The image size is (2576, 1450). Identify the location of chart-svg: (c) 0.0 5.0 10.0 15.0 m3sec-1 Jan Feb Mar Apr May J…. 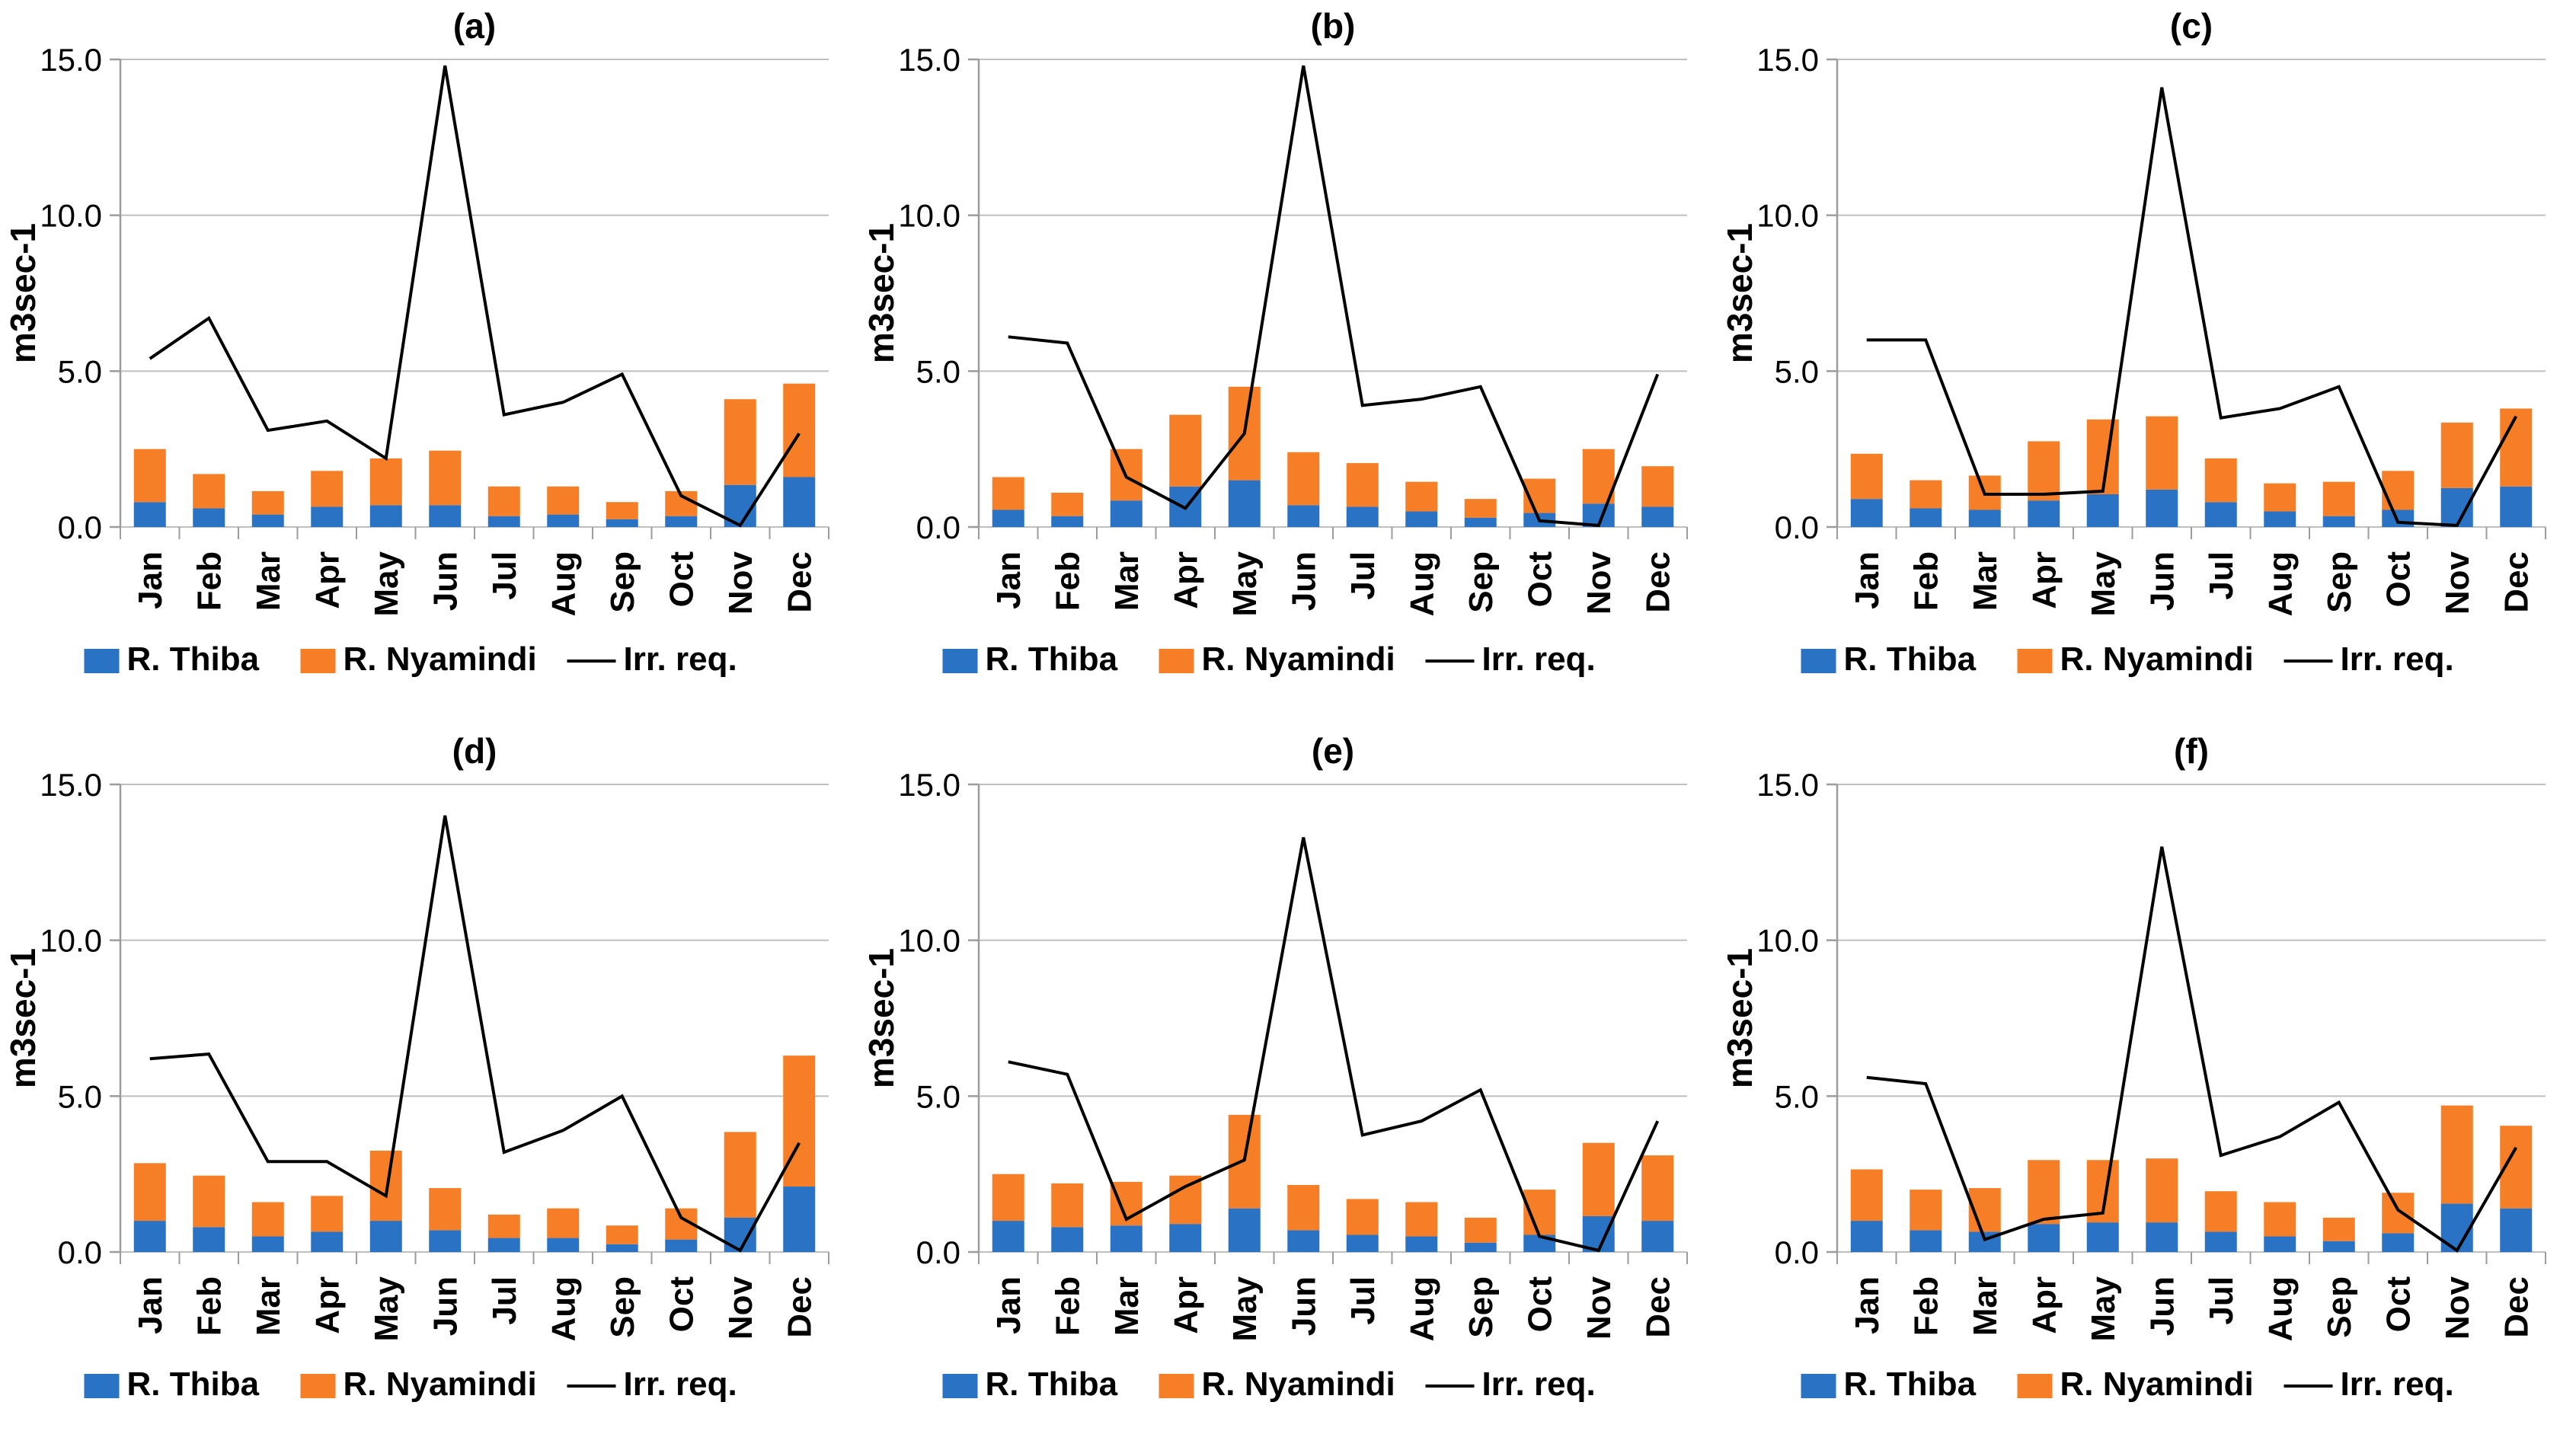
(2133, 342).